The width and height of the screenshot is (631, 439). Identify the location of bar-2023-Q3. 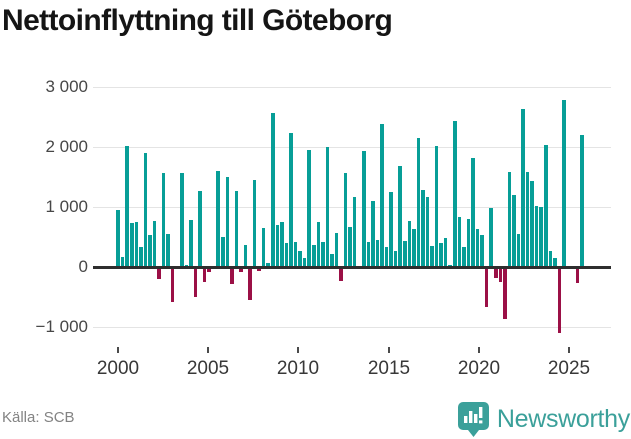
(546, 205).